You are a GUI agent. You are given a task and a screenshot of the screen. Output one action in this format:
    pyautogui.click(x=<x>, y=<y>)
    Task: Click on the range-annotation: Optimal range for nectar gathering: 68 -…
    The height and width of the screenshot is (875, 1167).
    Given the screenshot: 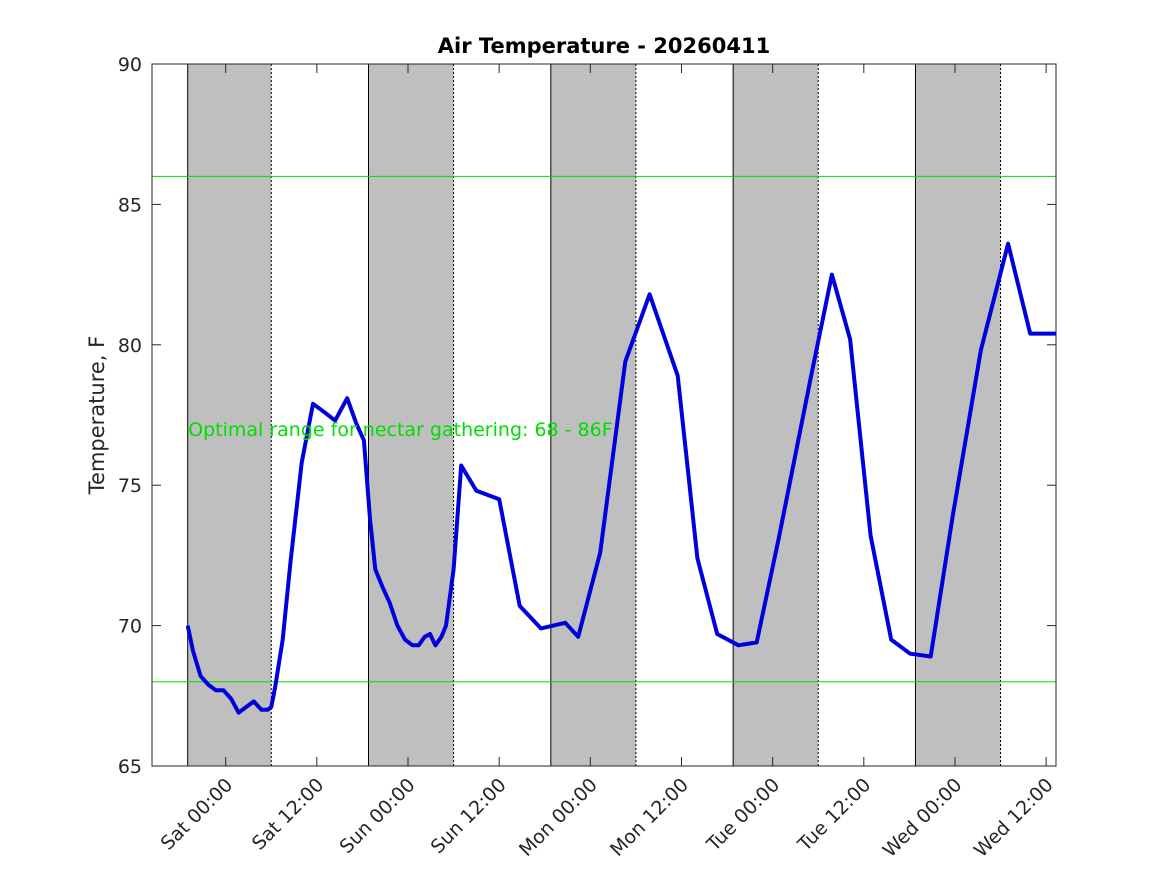 What is the action you would take?
    pyautogui.click(x=400, y=430)
    